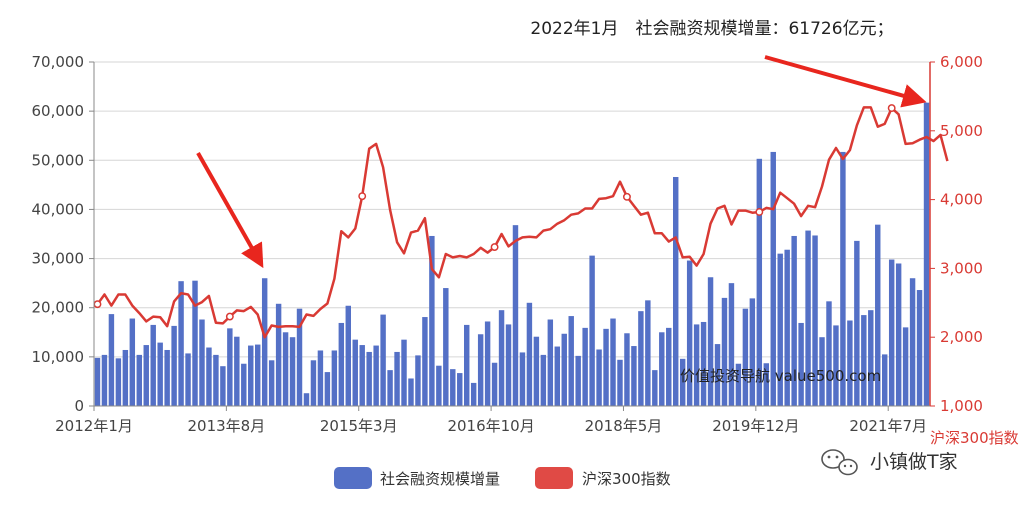  Describe the element at coordinates (554, 478) in the screenshot. I see `legend-swatch-line` at that location.